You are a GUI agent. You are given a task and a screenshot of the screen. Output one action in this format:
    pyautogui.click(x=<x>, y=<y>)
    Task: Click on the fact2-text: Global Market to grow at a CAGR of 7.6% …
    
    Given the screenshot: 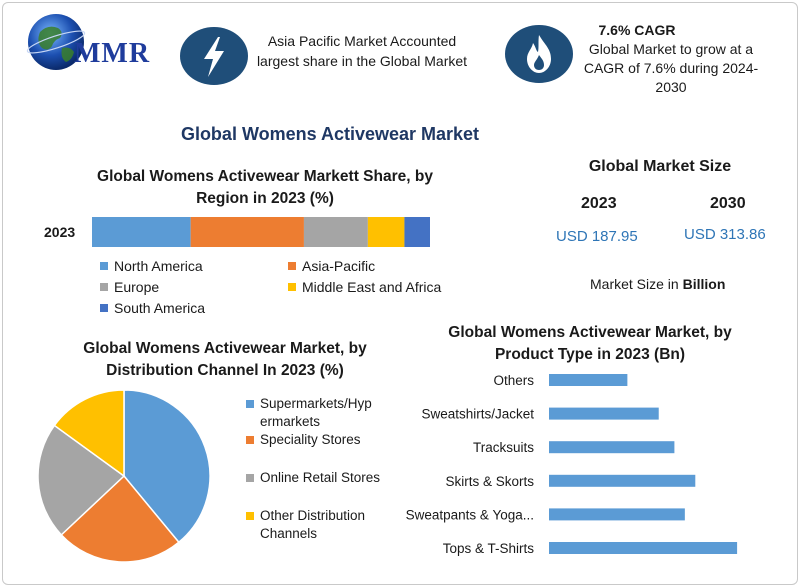 What is the action you would take?
    pyautogui.click(x=671, y=68)
    